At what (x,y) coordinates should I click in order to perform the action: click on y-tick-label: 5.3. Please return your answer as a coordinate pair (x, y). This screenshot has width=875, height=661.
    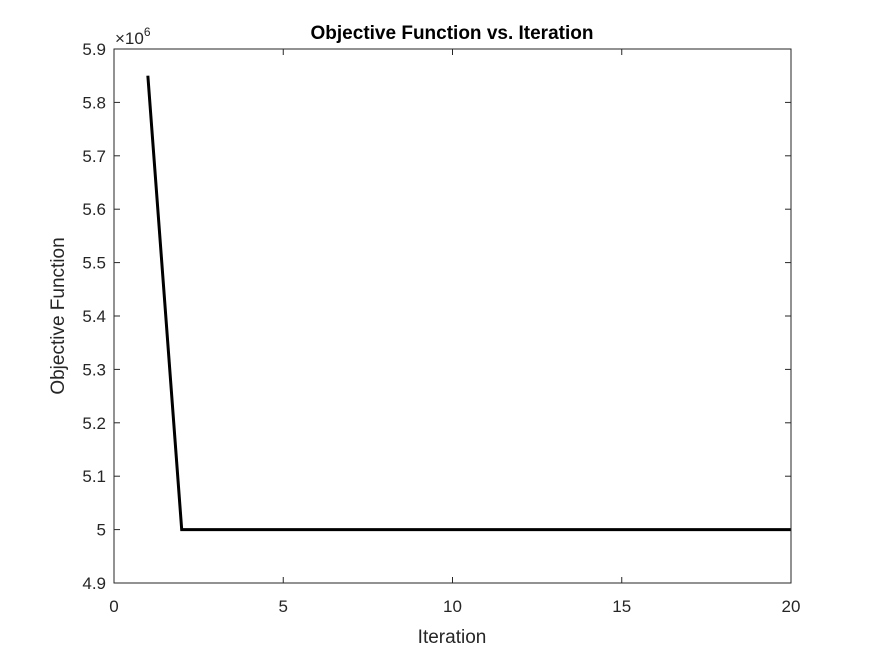
    Looking at the image, I should click on (94, 369).